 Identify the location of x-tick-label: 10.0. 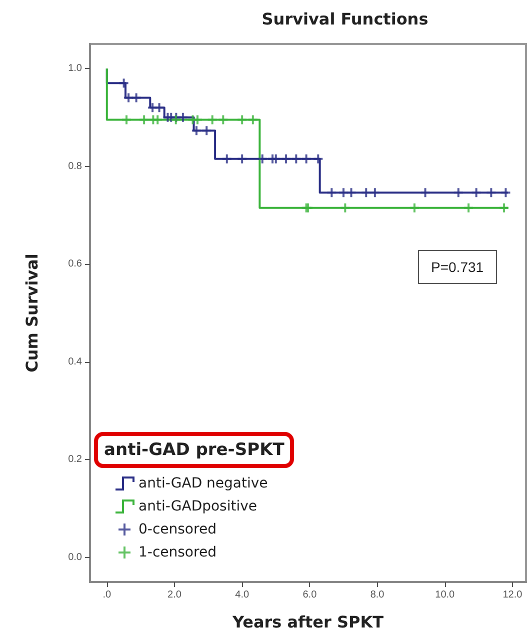
(445, 595).